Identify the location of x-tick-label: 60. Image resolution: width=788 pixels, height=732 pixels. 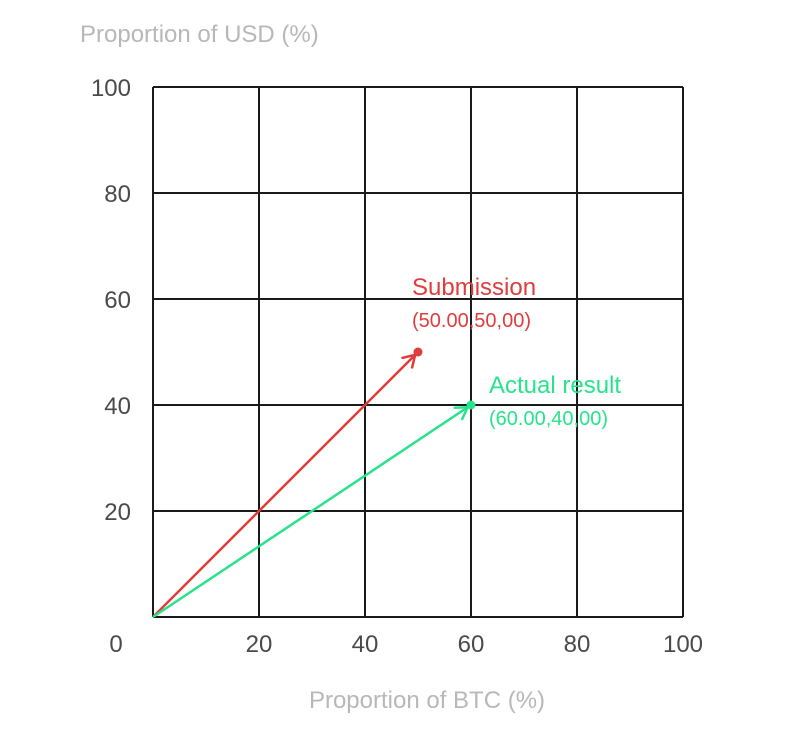
(471, 644).